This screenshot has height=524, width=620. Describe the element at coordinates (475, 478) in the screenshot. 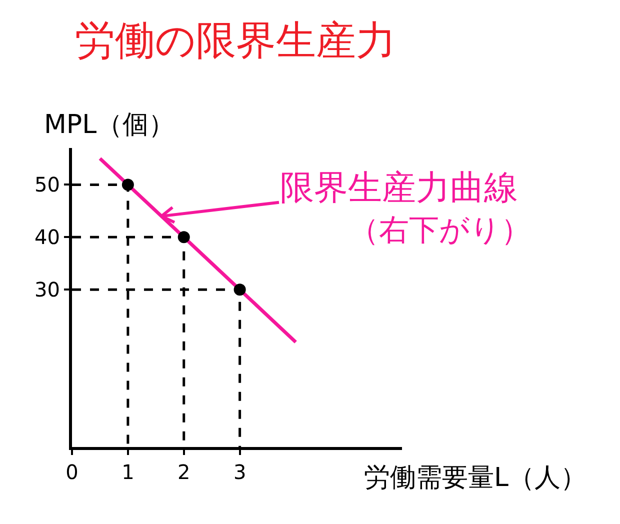

I see `x-axis-title: 労働需要量L（人）` at that location.